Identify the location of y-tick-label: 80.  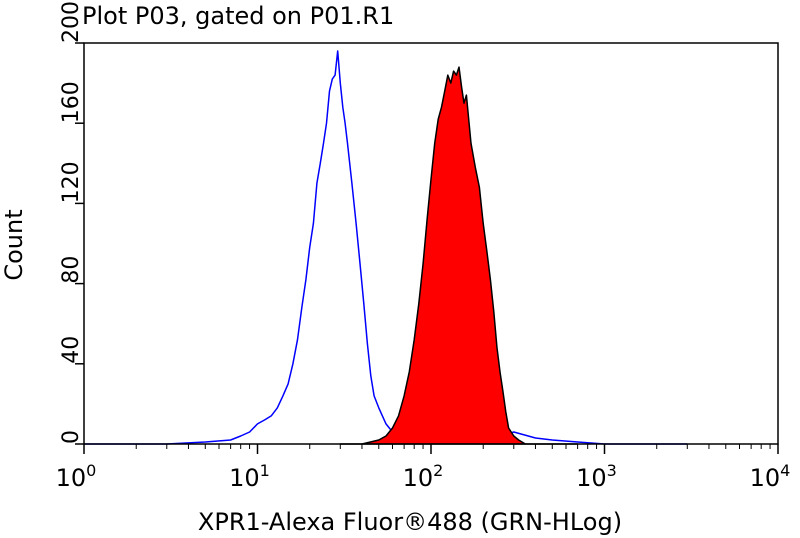
(71, 270).